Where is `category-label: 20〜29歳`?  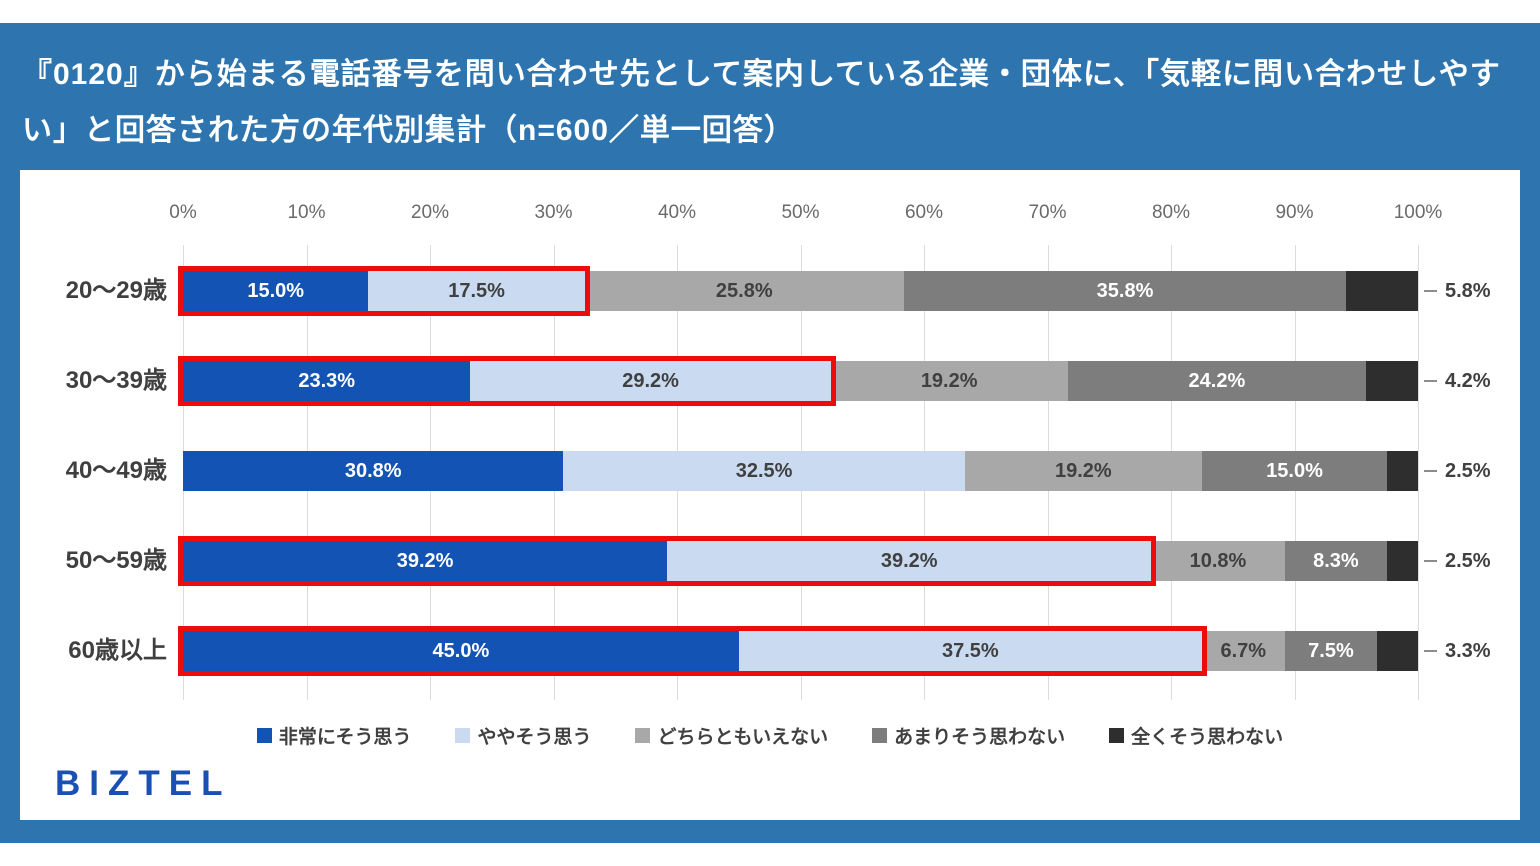
category-label: 20〜29歳 is located at coordinates (116, 290).